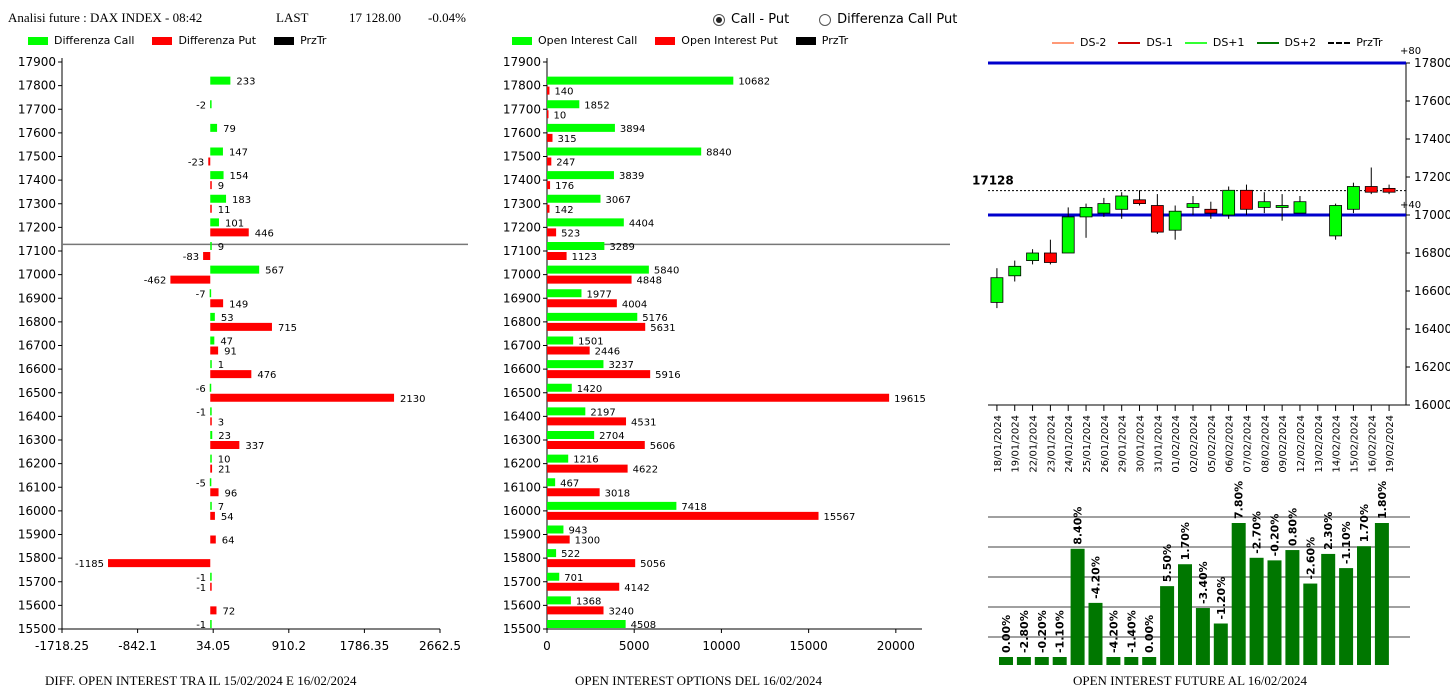 The image size is (1450, 691). Describe the element at coordinates (37, 275) in the screenshot. I see `left-ytick-label: 17000` at that location.